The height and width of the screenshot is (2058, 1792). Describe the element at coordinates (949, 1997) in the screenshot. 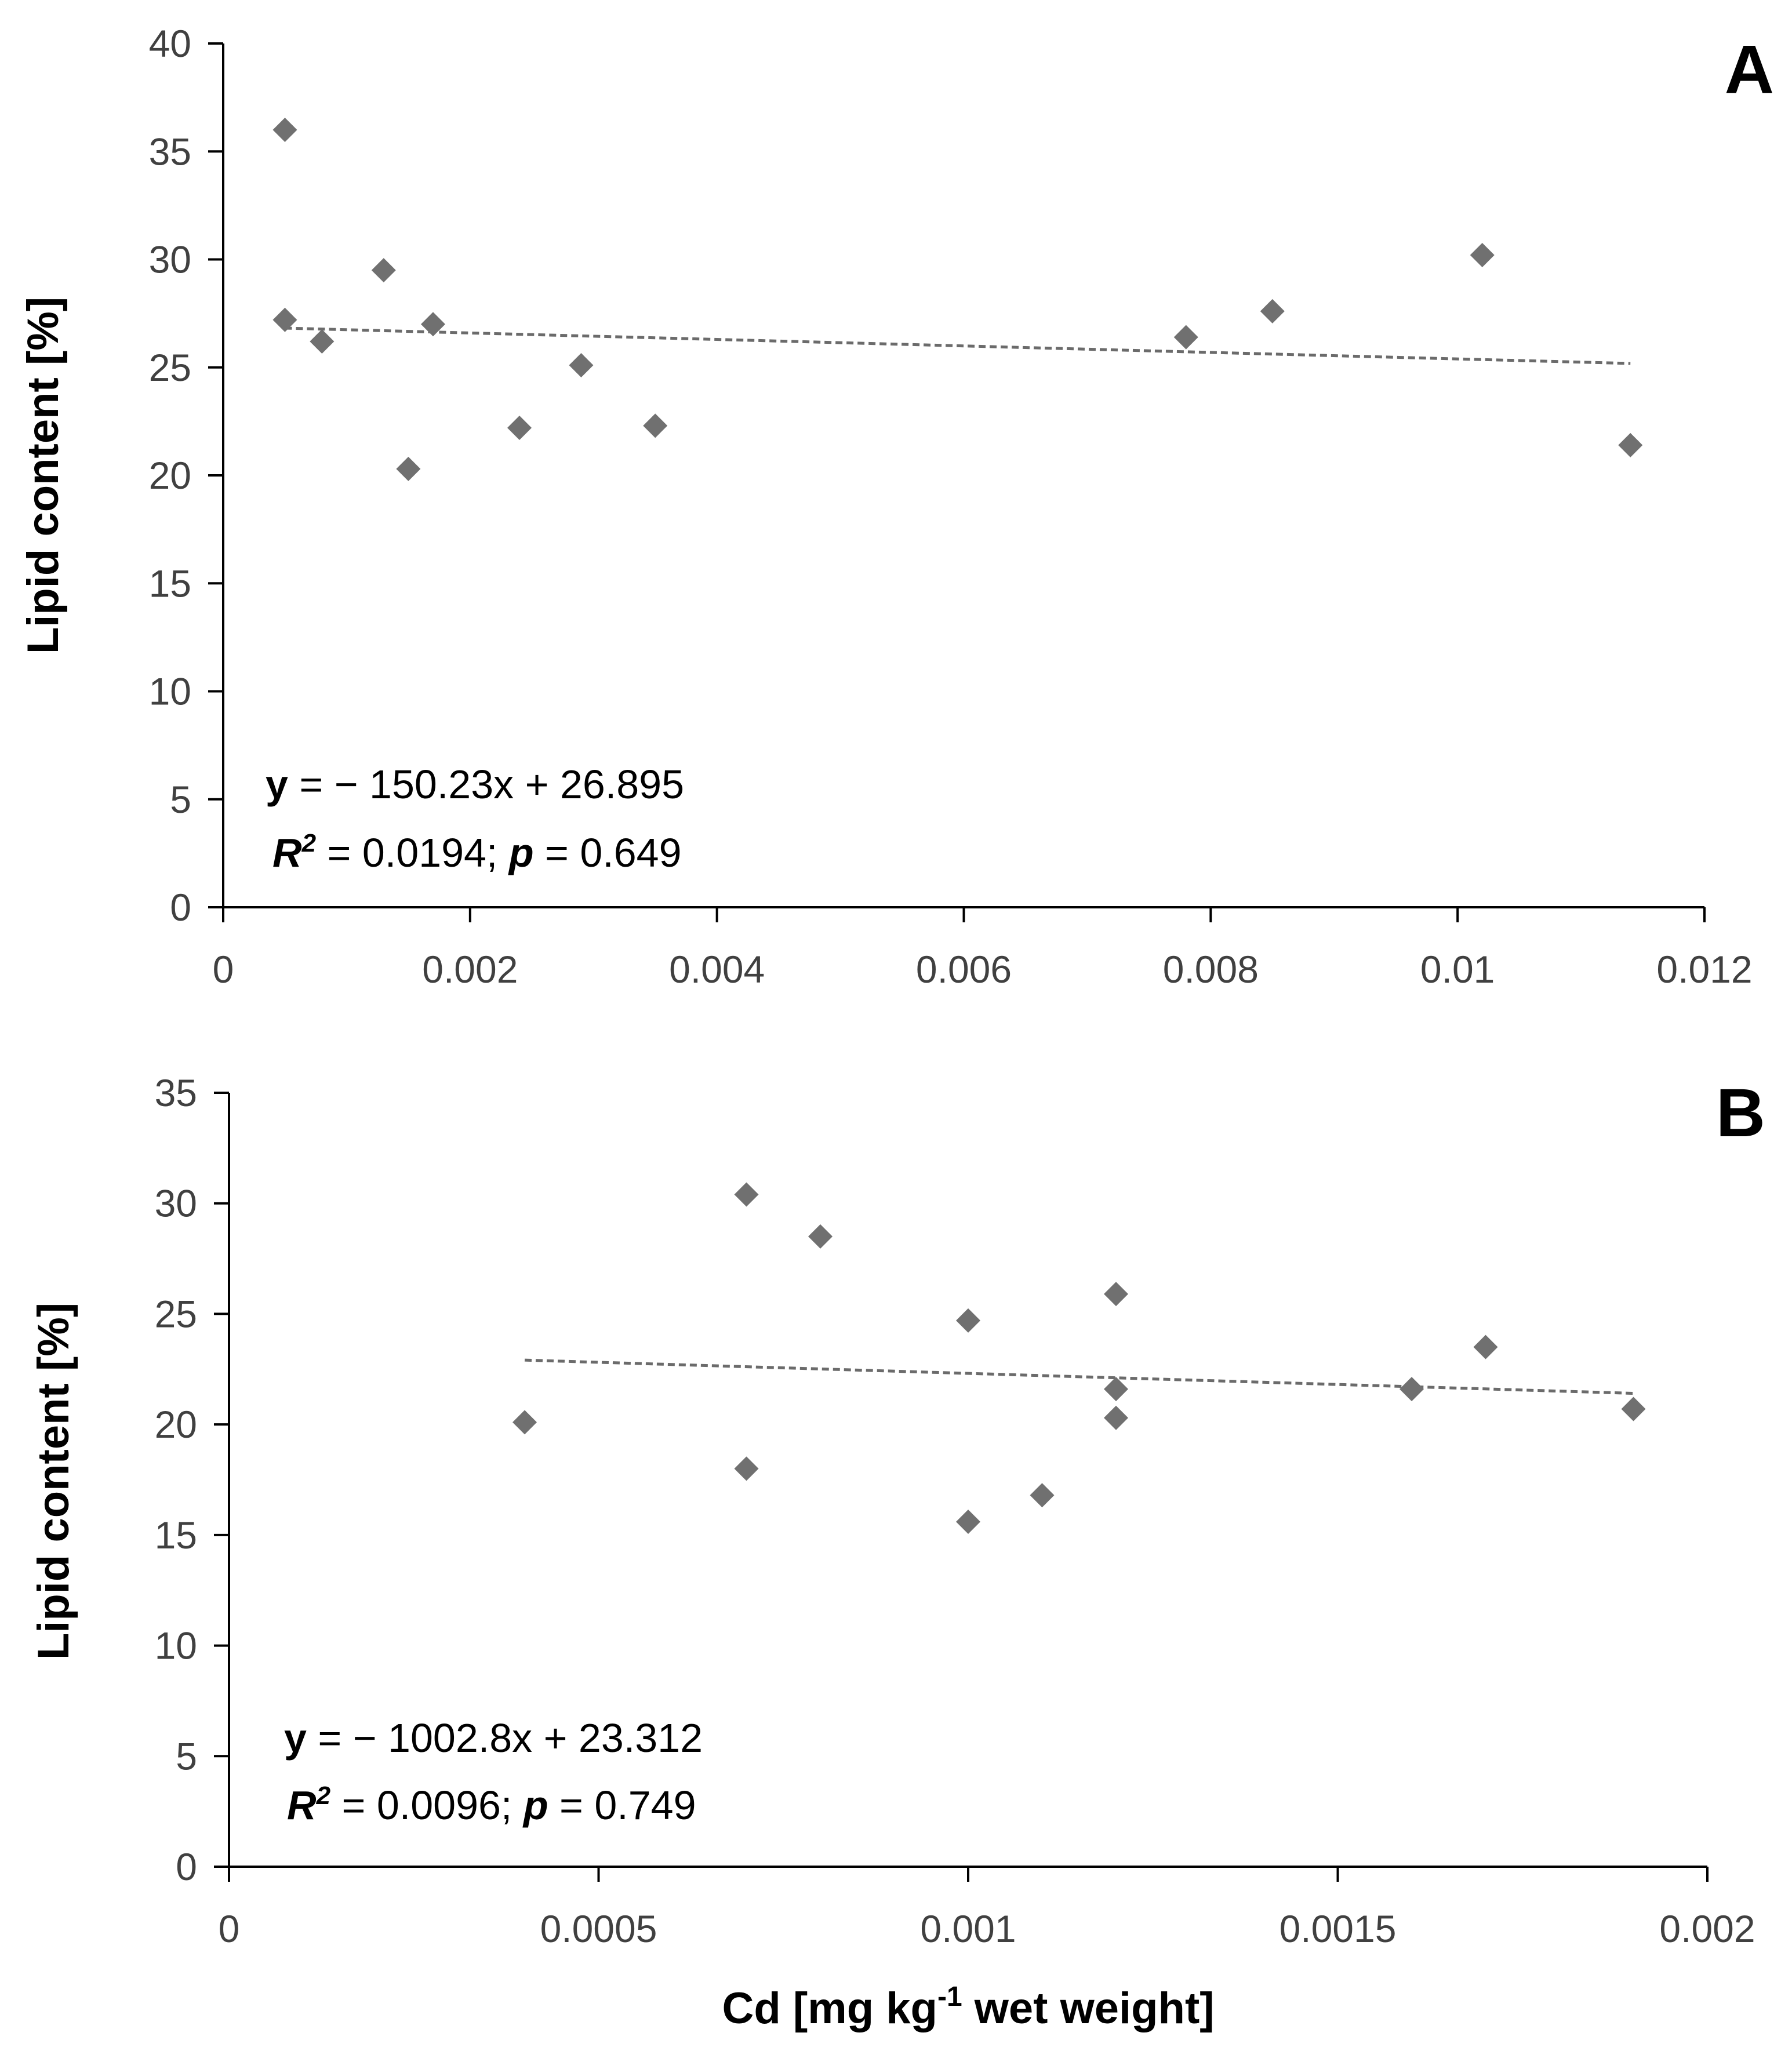

I see `x-axis-title-superscript: -1` at that location.